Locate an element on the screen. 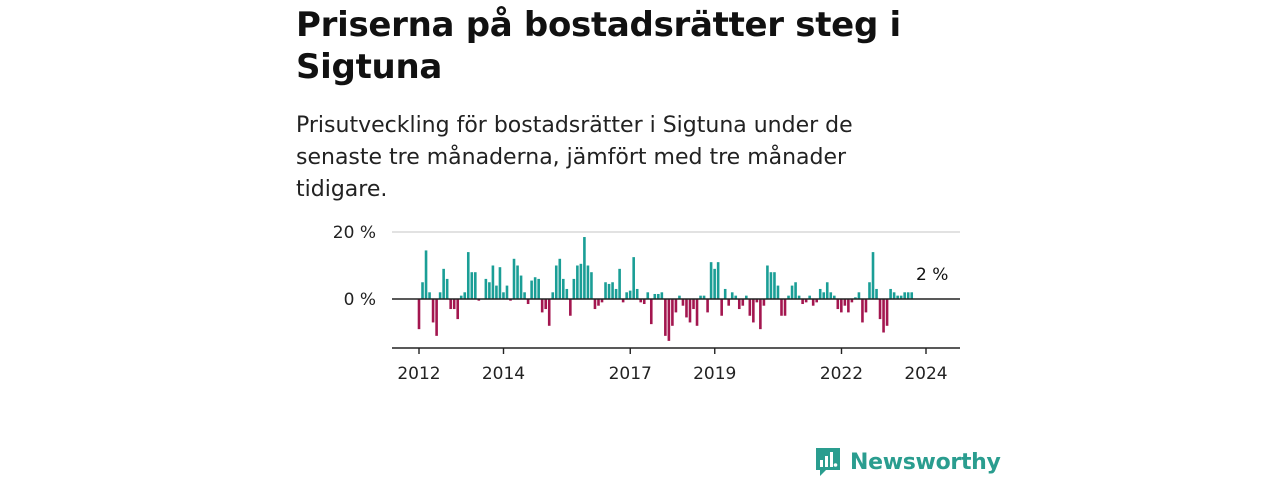  x-tick-label: 2019 is located at coordinates (714, 374).